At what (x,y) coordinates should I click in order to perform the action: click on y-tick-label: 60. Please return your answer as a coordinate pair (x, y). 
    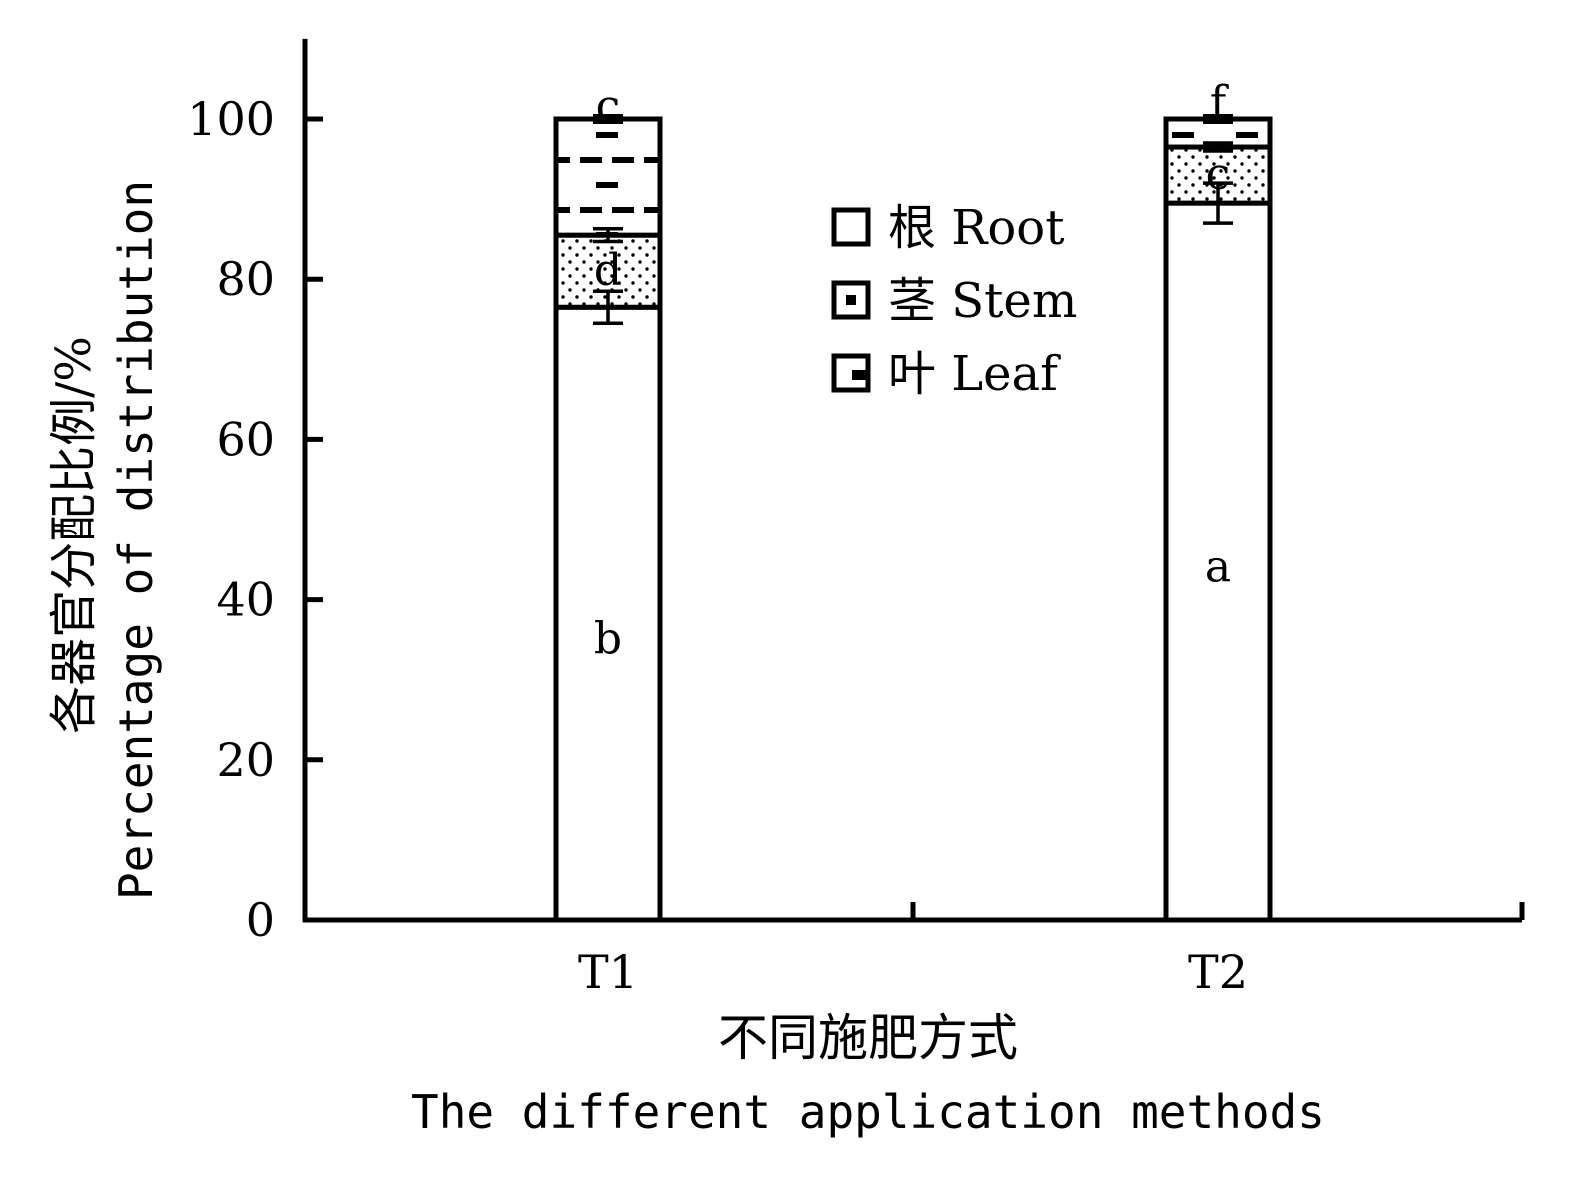
    Looking at the image, I should click on (245, 439).